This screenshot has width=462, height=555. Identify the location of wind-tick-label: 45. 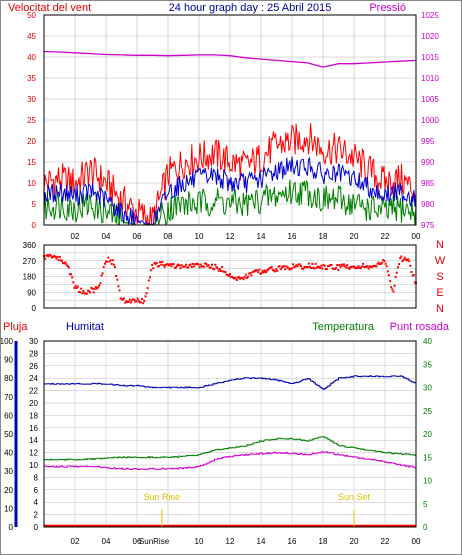
(31, 36).